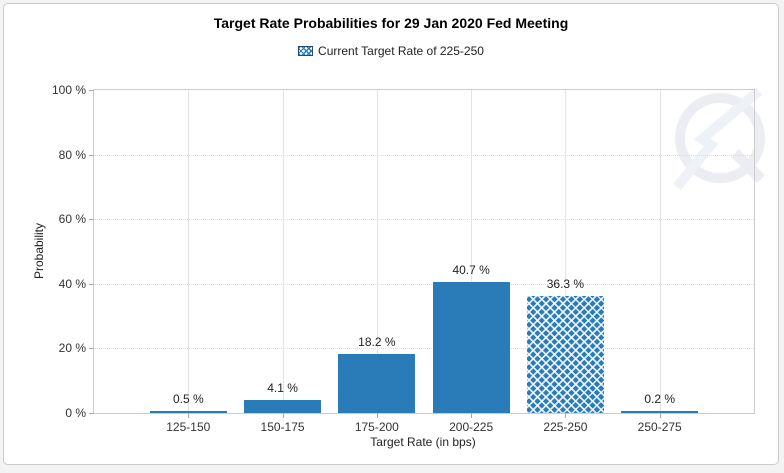 This screenshot has width=784, height=473. Describe the element at coordinates (282, 387) in the screenshot. I see `bar-value-label: 4.1 %` at that location.